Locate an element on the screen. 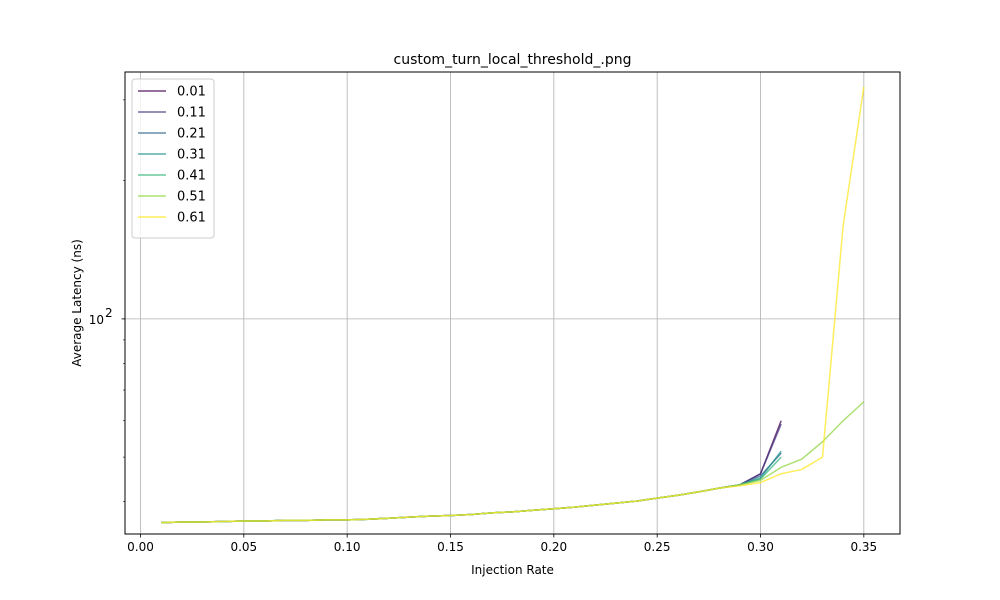 The width and height of the screenshot is (1000, 600). x-tick-label: 0.35 is located at coordinates (863, 547).